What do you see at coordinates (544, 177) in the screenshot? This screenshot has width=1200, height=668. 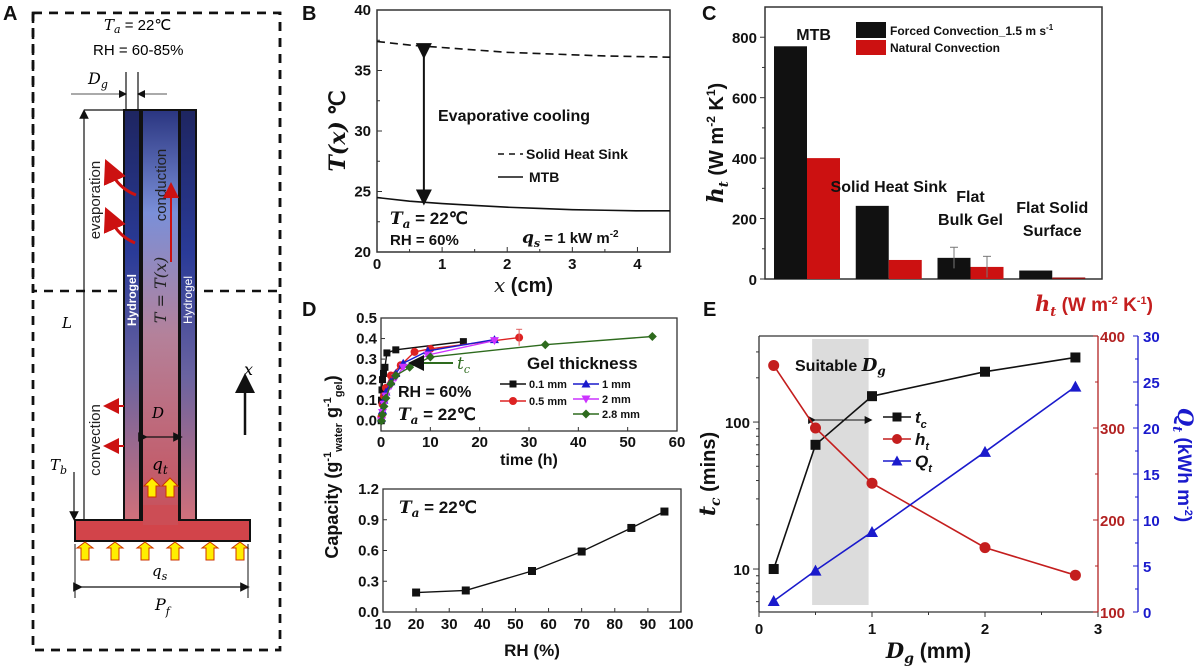 I see `legend-label-mtb: MTB` at bounding box center [544, 177].